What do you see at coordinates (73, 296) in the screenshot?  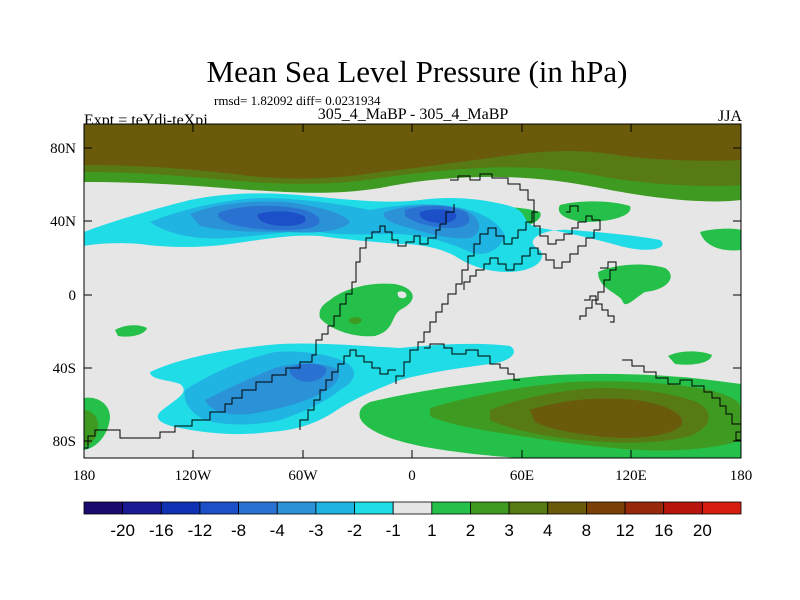 I see `lat-label-0: 0` at bounding box center [73, 296].